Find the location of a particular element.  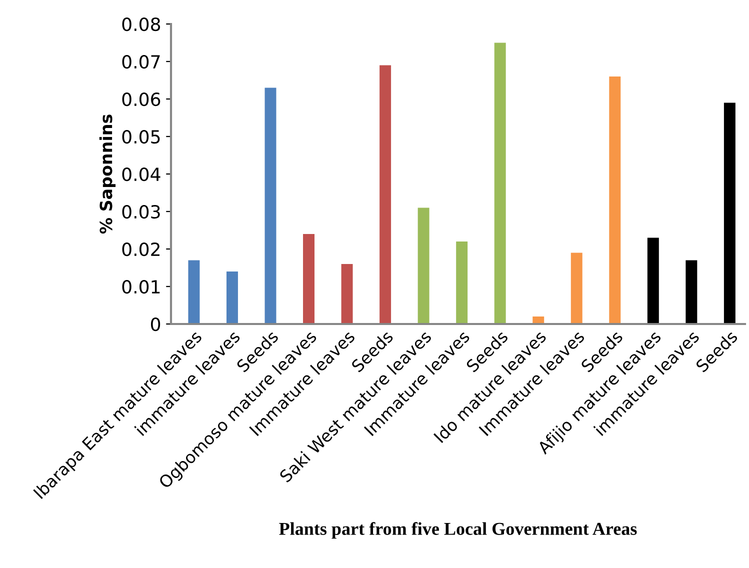

y-tick-label: 0.04 is located at coordinates (141, 174).